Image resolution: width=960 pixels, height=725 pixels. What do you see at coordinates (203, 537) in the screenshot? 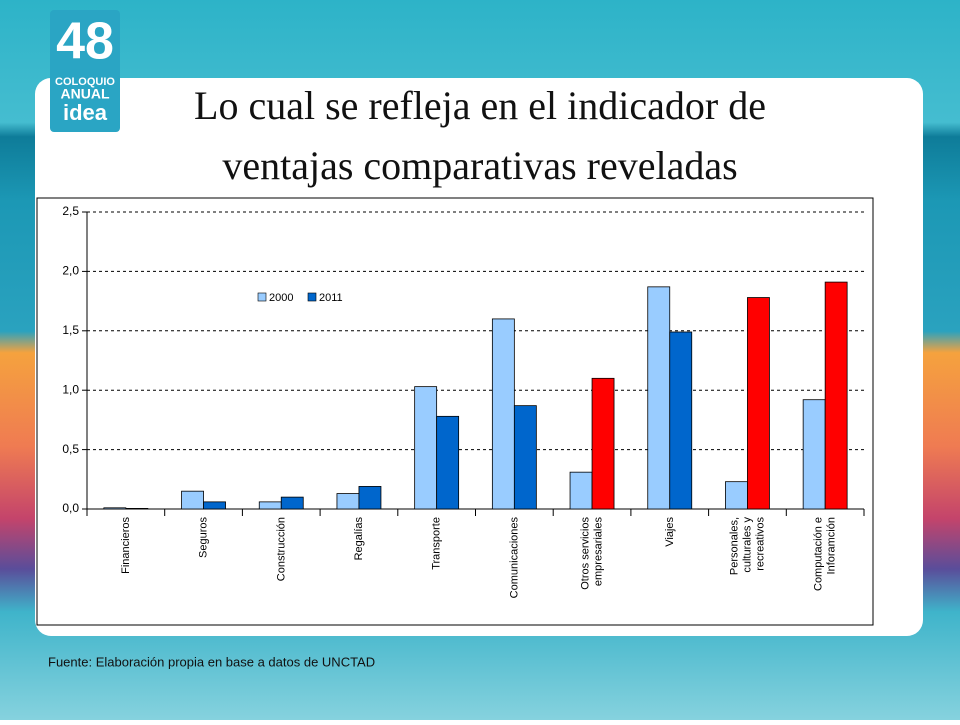
I see `x-tick-label: Seguros` at bounding box center [203, 537].